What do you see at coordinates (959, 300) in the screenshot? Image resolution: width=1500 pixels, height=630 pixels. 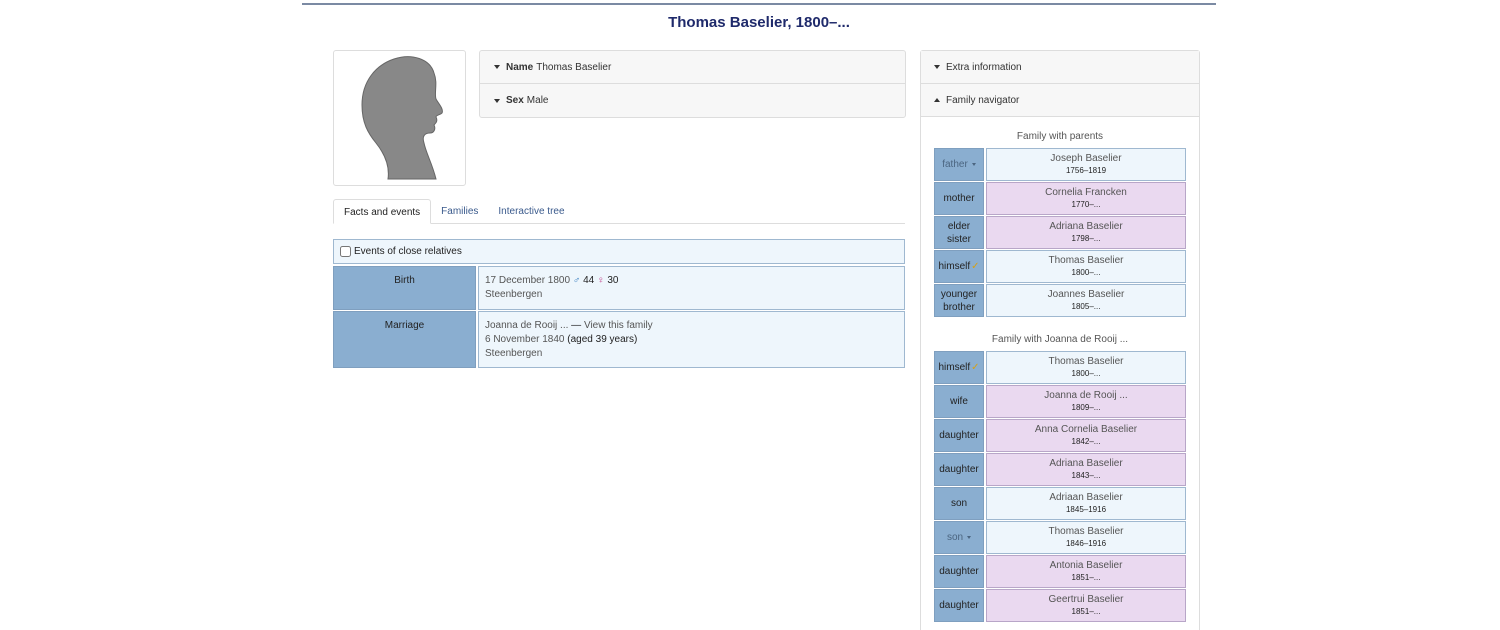 I see `relationship-text: younger brother` at bounding box center [959, 300].